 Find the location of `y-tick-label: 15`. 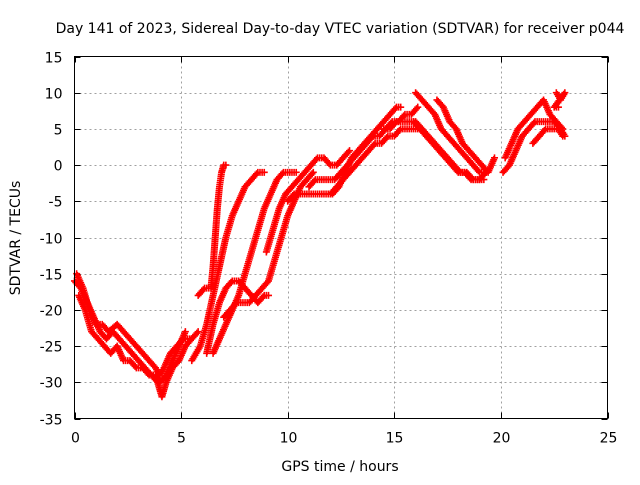

y-tick-label: 15 is located at coordinates (54, 59).